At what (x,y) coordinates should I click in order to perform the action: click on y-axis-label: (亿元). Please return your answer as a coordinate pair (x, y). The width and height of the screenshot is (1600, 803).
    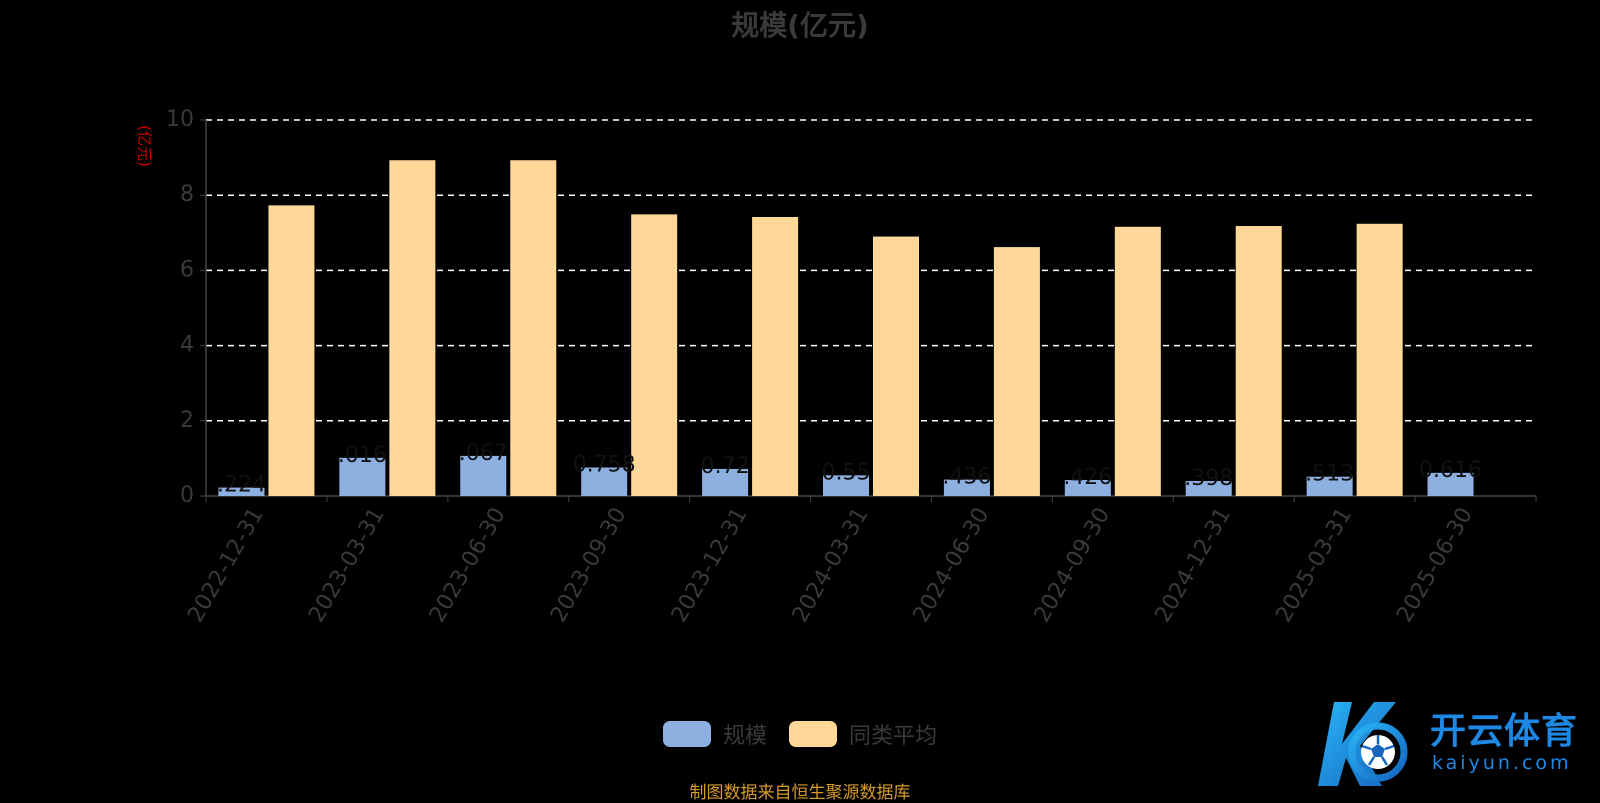
    Looking at the image, I should click on (145, 146).